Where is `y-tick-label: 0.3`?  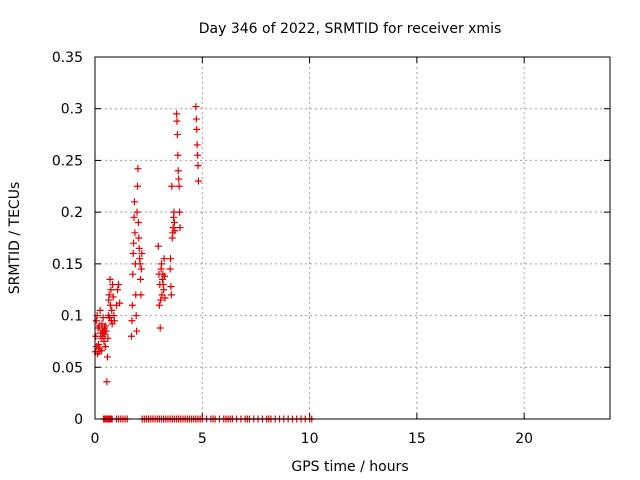 y-tick-label: 0.3 is located at coordinates (72, 110).